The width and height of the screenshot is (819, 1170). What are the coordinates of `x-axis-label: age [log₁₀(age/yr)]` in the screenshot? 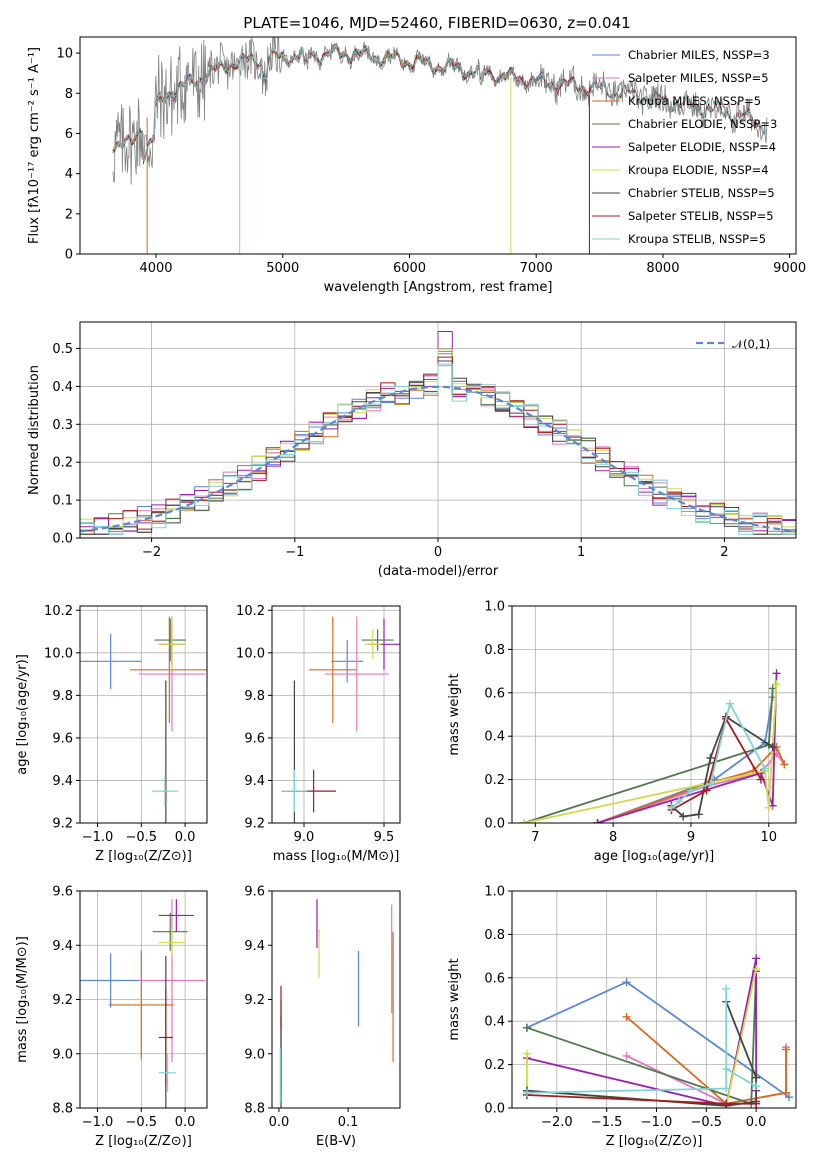 It's located at (654, 856).